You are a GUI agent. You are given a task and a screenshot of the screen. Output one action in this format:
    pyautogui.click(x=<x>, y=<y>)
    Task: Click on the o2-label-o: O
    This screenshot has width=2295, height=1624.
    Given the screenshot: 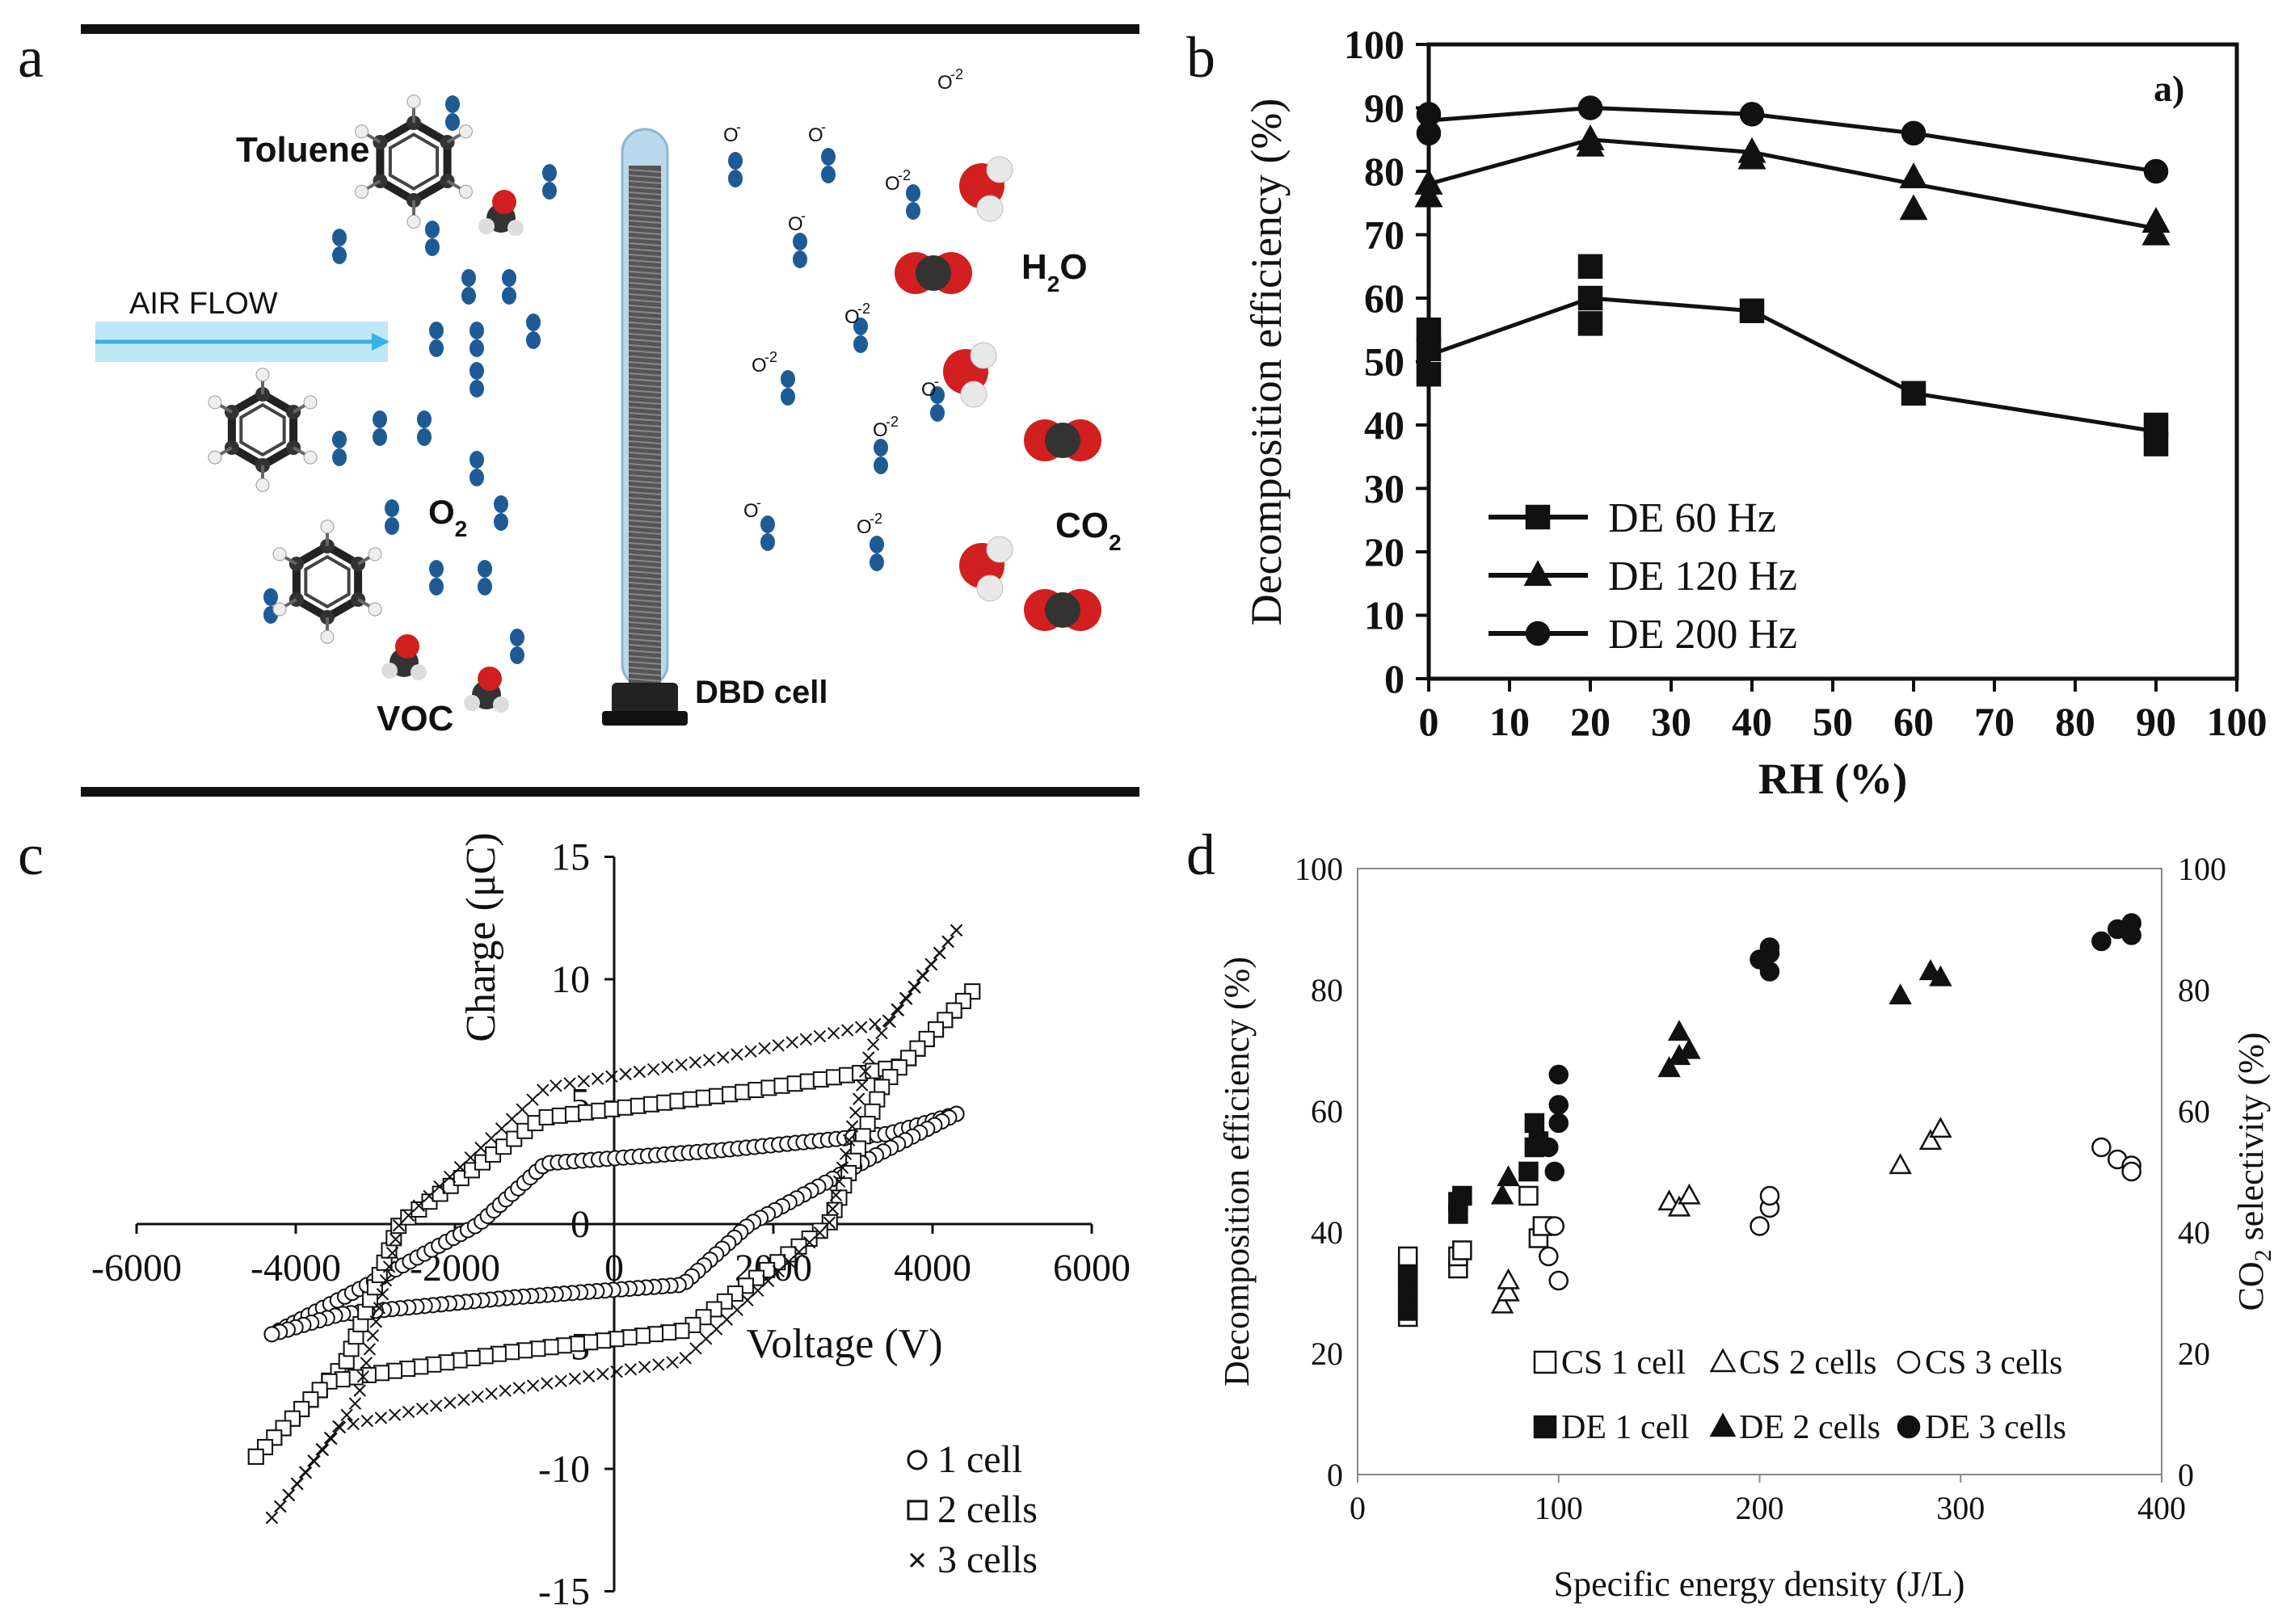 What is the action you would take?
    pyautogui.click(x=441, y=512)
    